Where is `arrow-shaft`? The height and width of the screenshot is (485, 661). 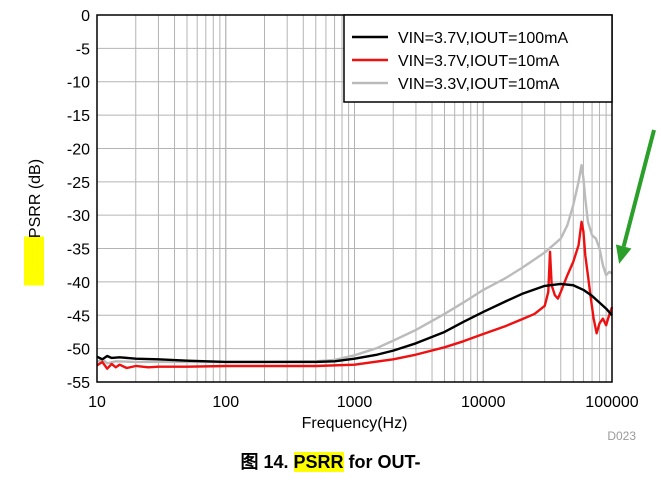
arrow-shaft is located at coordinates (638, 188).